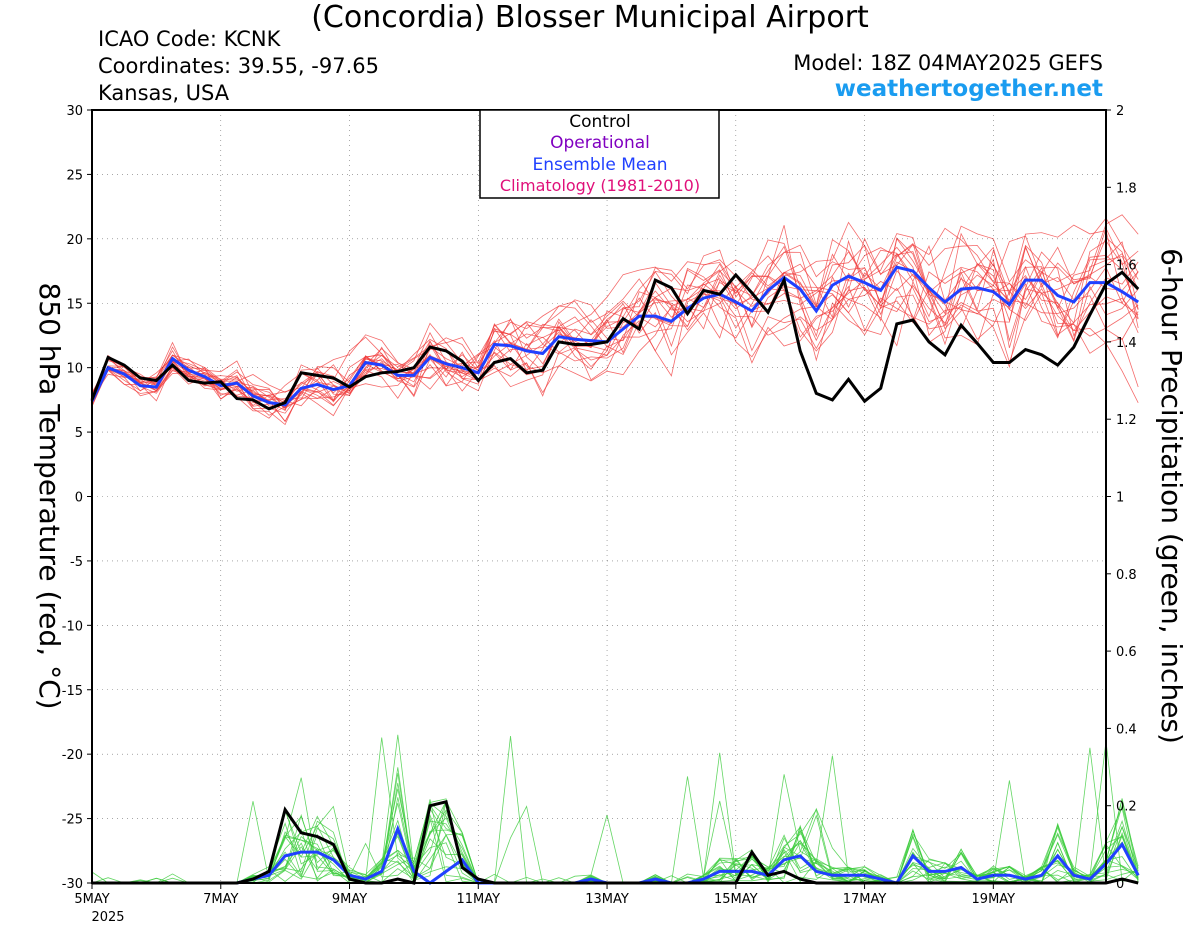 The image size is (1200, 927). I want to click on x-year-label: 2025, so click(107, 917).